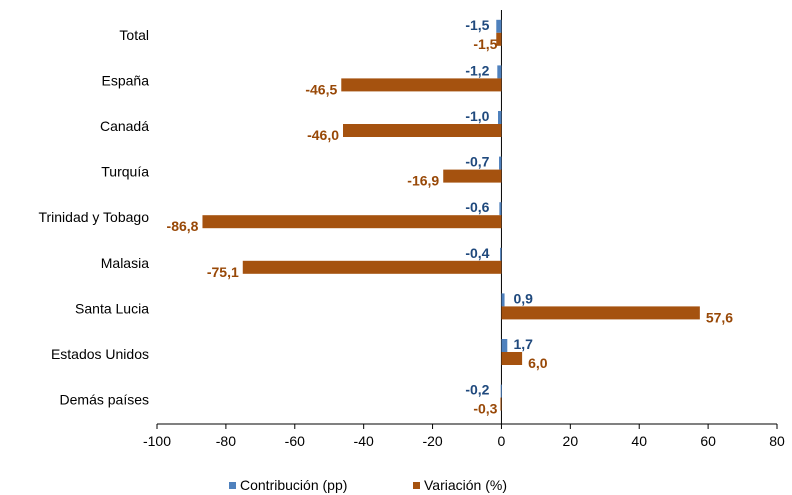 The width and height of the screenshot is (792, 495). I want to click on data-label-contribucion: -0,4, so click(477, 253).